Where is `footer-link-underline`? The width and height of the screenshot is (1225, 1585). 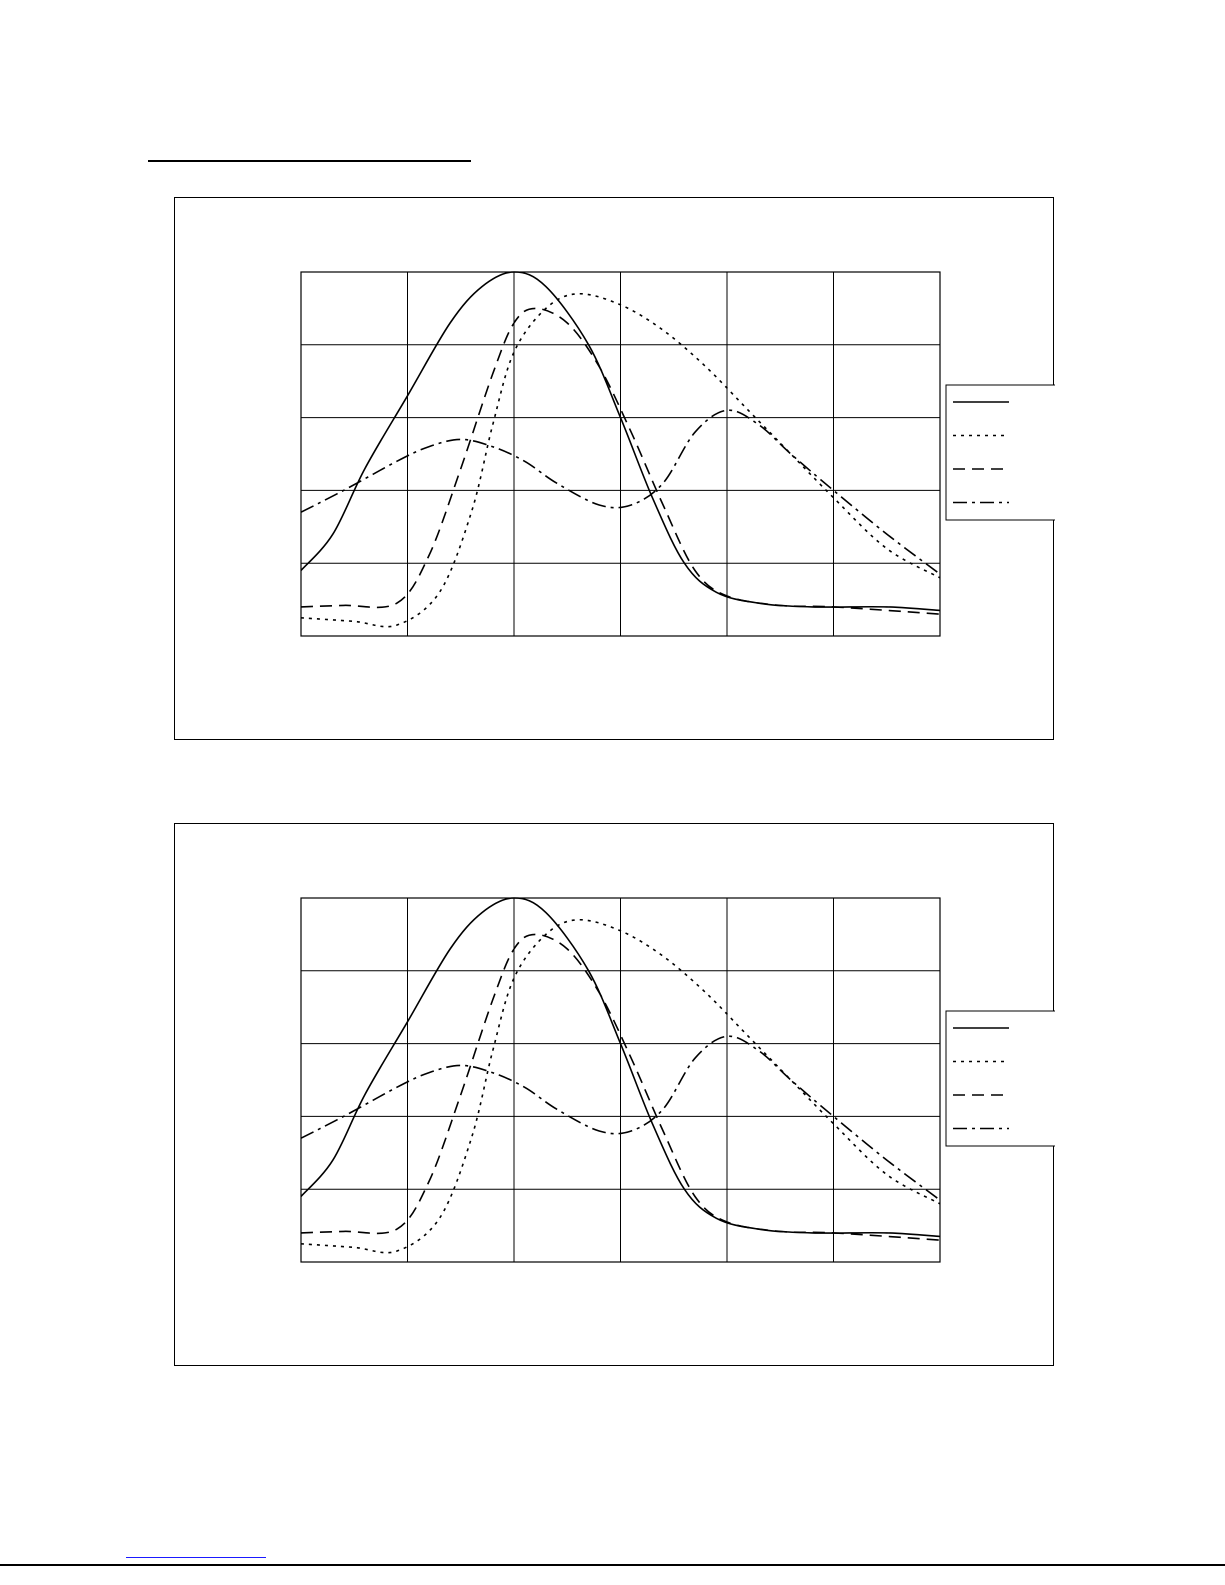 footer-link-underline is located at coordinates (196, 1557).